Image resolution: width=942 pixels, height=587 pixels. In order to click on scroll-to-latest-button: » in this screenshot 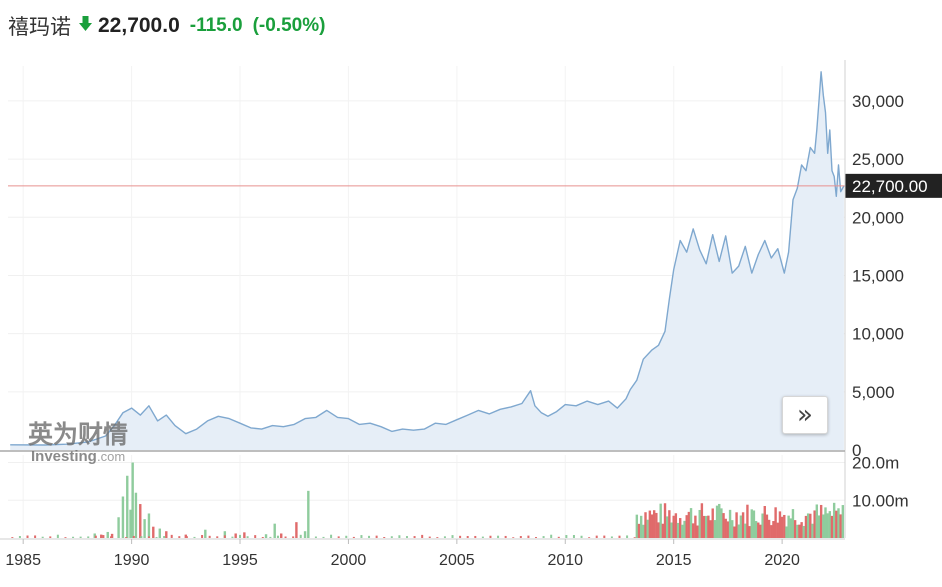, I will do `click(805, 415)`.